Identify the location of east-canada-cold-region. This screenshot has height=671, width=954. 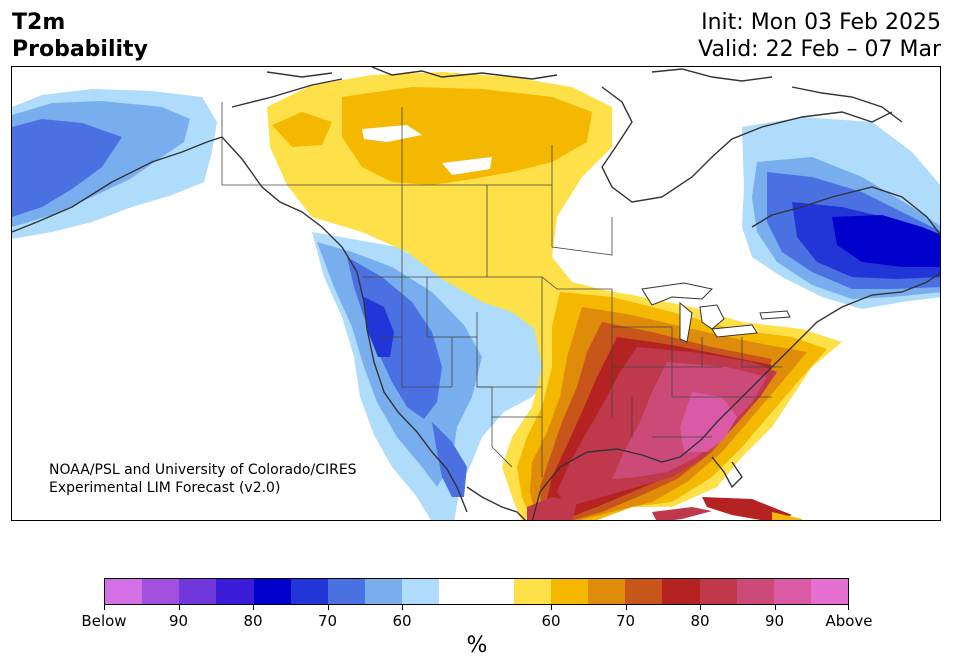
(841, 213).